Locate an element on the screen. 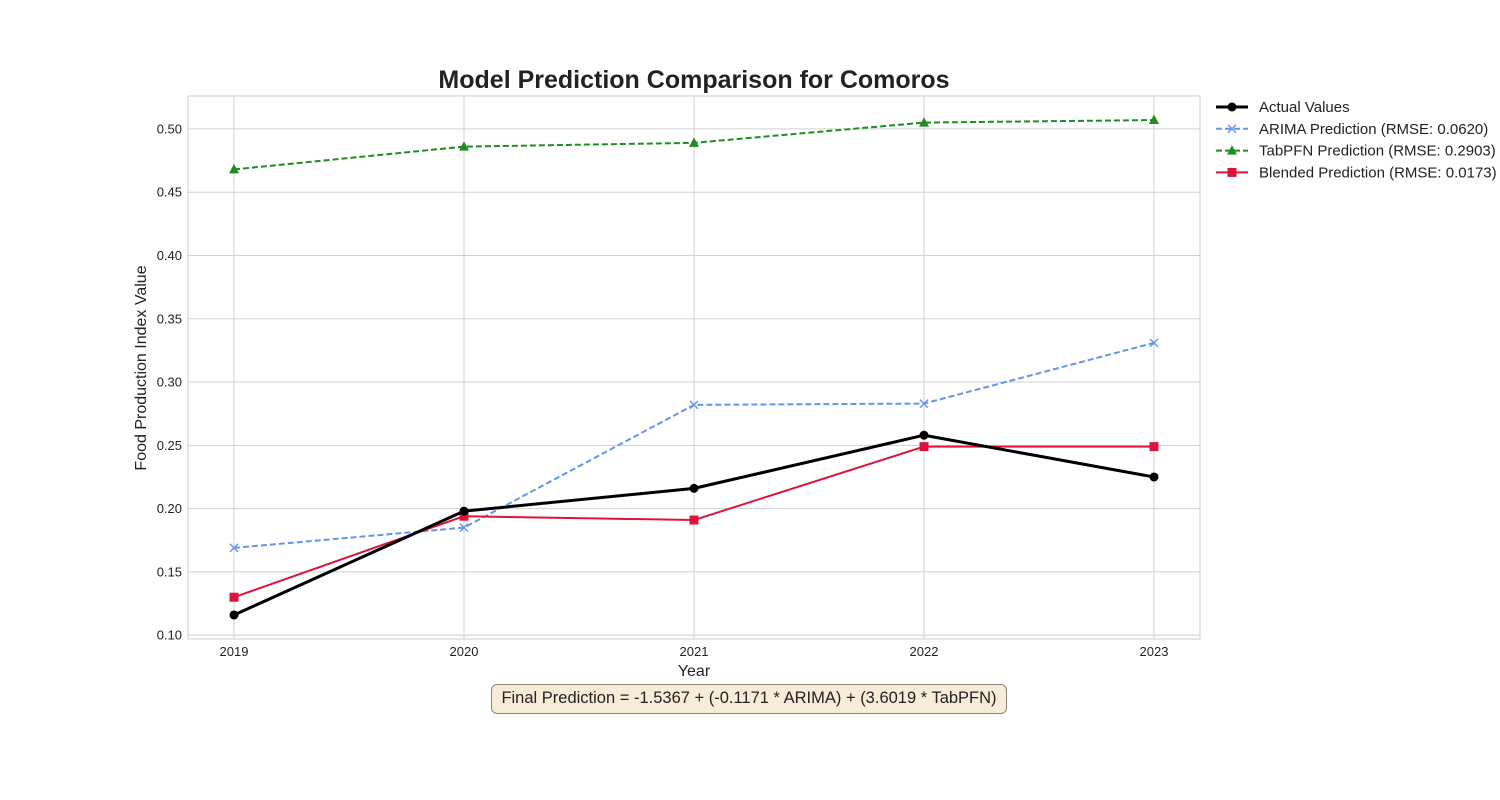 The width and height of the screenshot is (1500, 800). y-tick-label: 0.25 is located at coordinates (169, 445).